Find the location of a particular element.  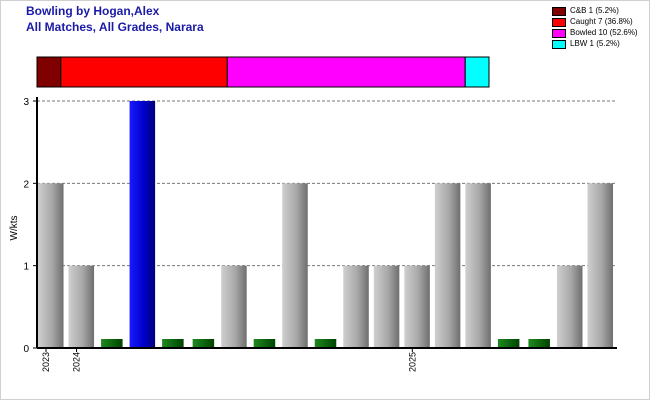

y-tick-label: 0 is located at coordinates (26, 349).